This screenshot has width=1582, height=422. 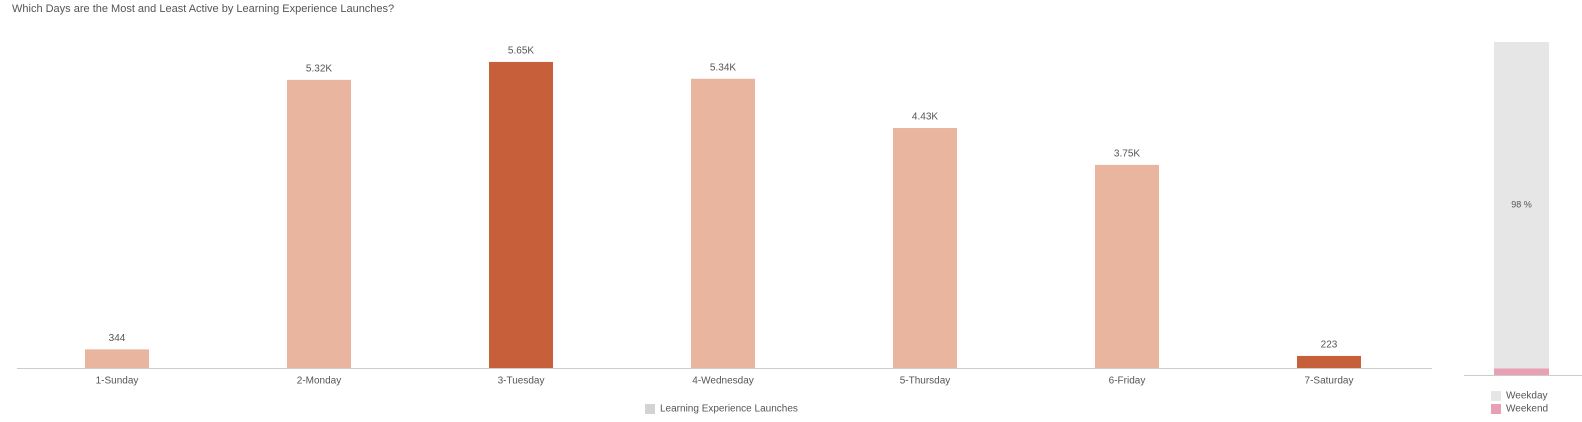 I want to click on legend-label: Weekend, so click(x=1527, y=409).